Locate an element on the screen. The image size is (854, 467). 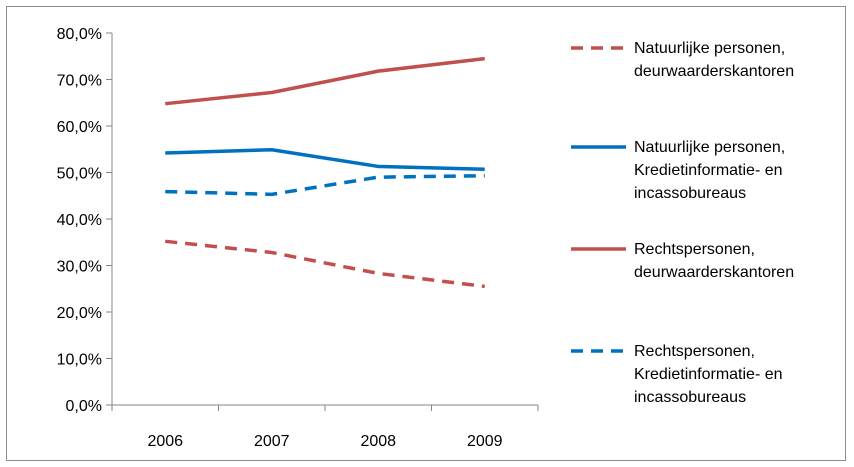
legend-label-4: Kredietinformatie- en is located at coordinates (708, 374).